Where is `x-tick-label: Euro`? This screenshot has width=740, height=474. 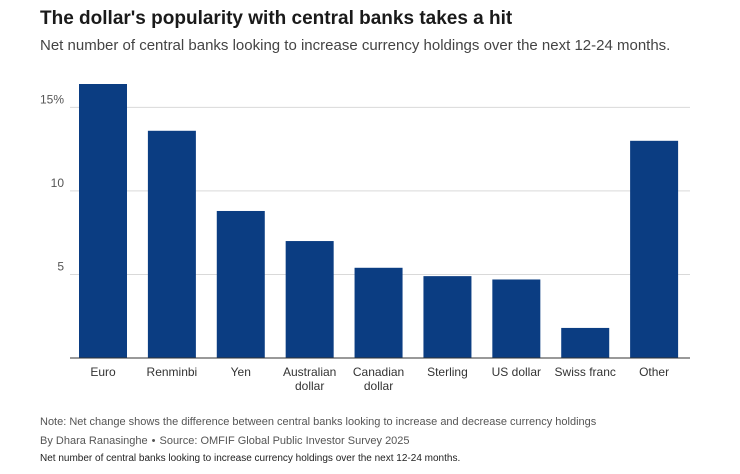 x-tick-label: Euro is located at coordinates (103, 372).